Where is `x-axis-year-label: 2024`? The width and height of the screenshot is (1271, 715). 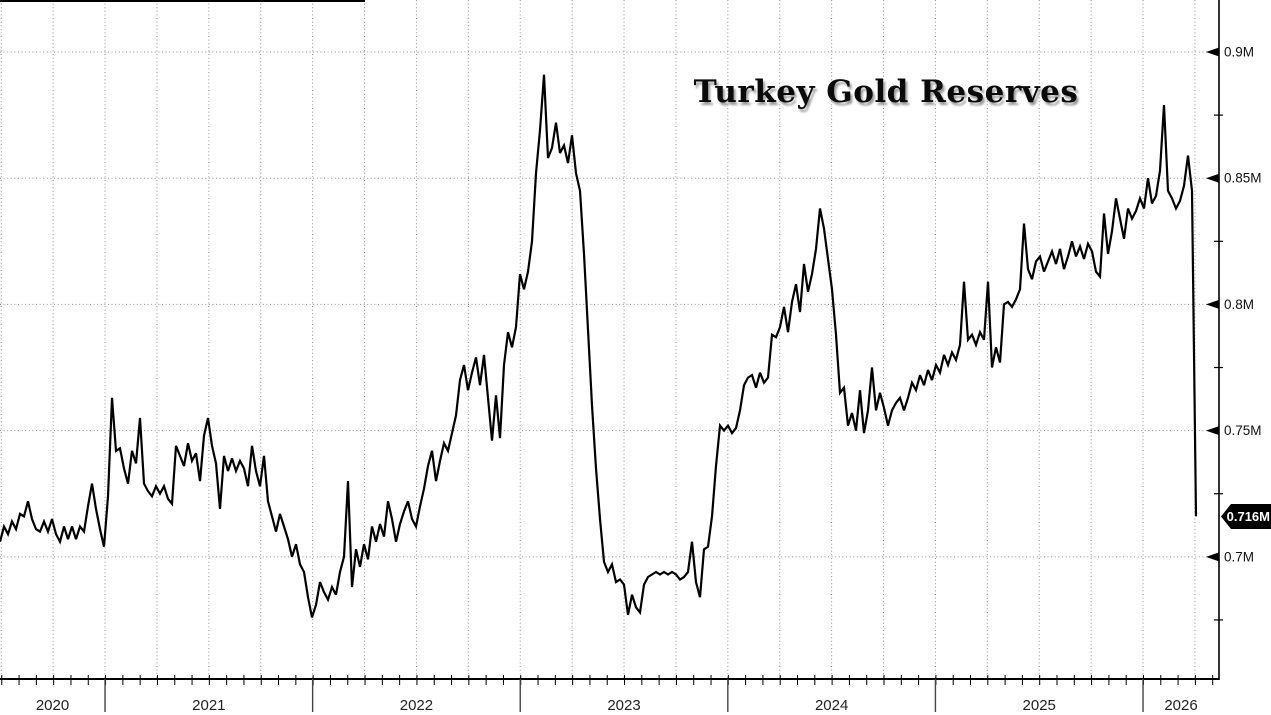 x-axis-year-label: 2024 is located at coordinates (831, 705).